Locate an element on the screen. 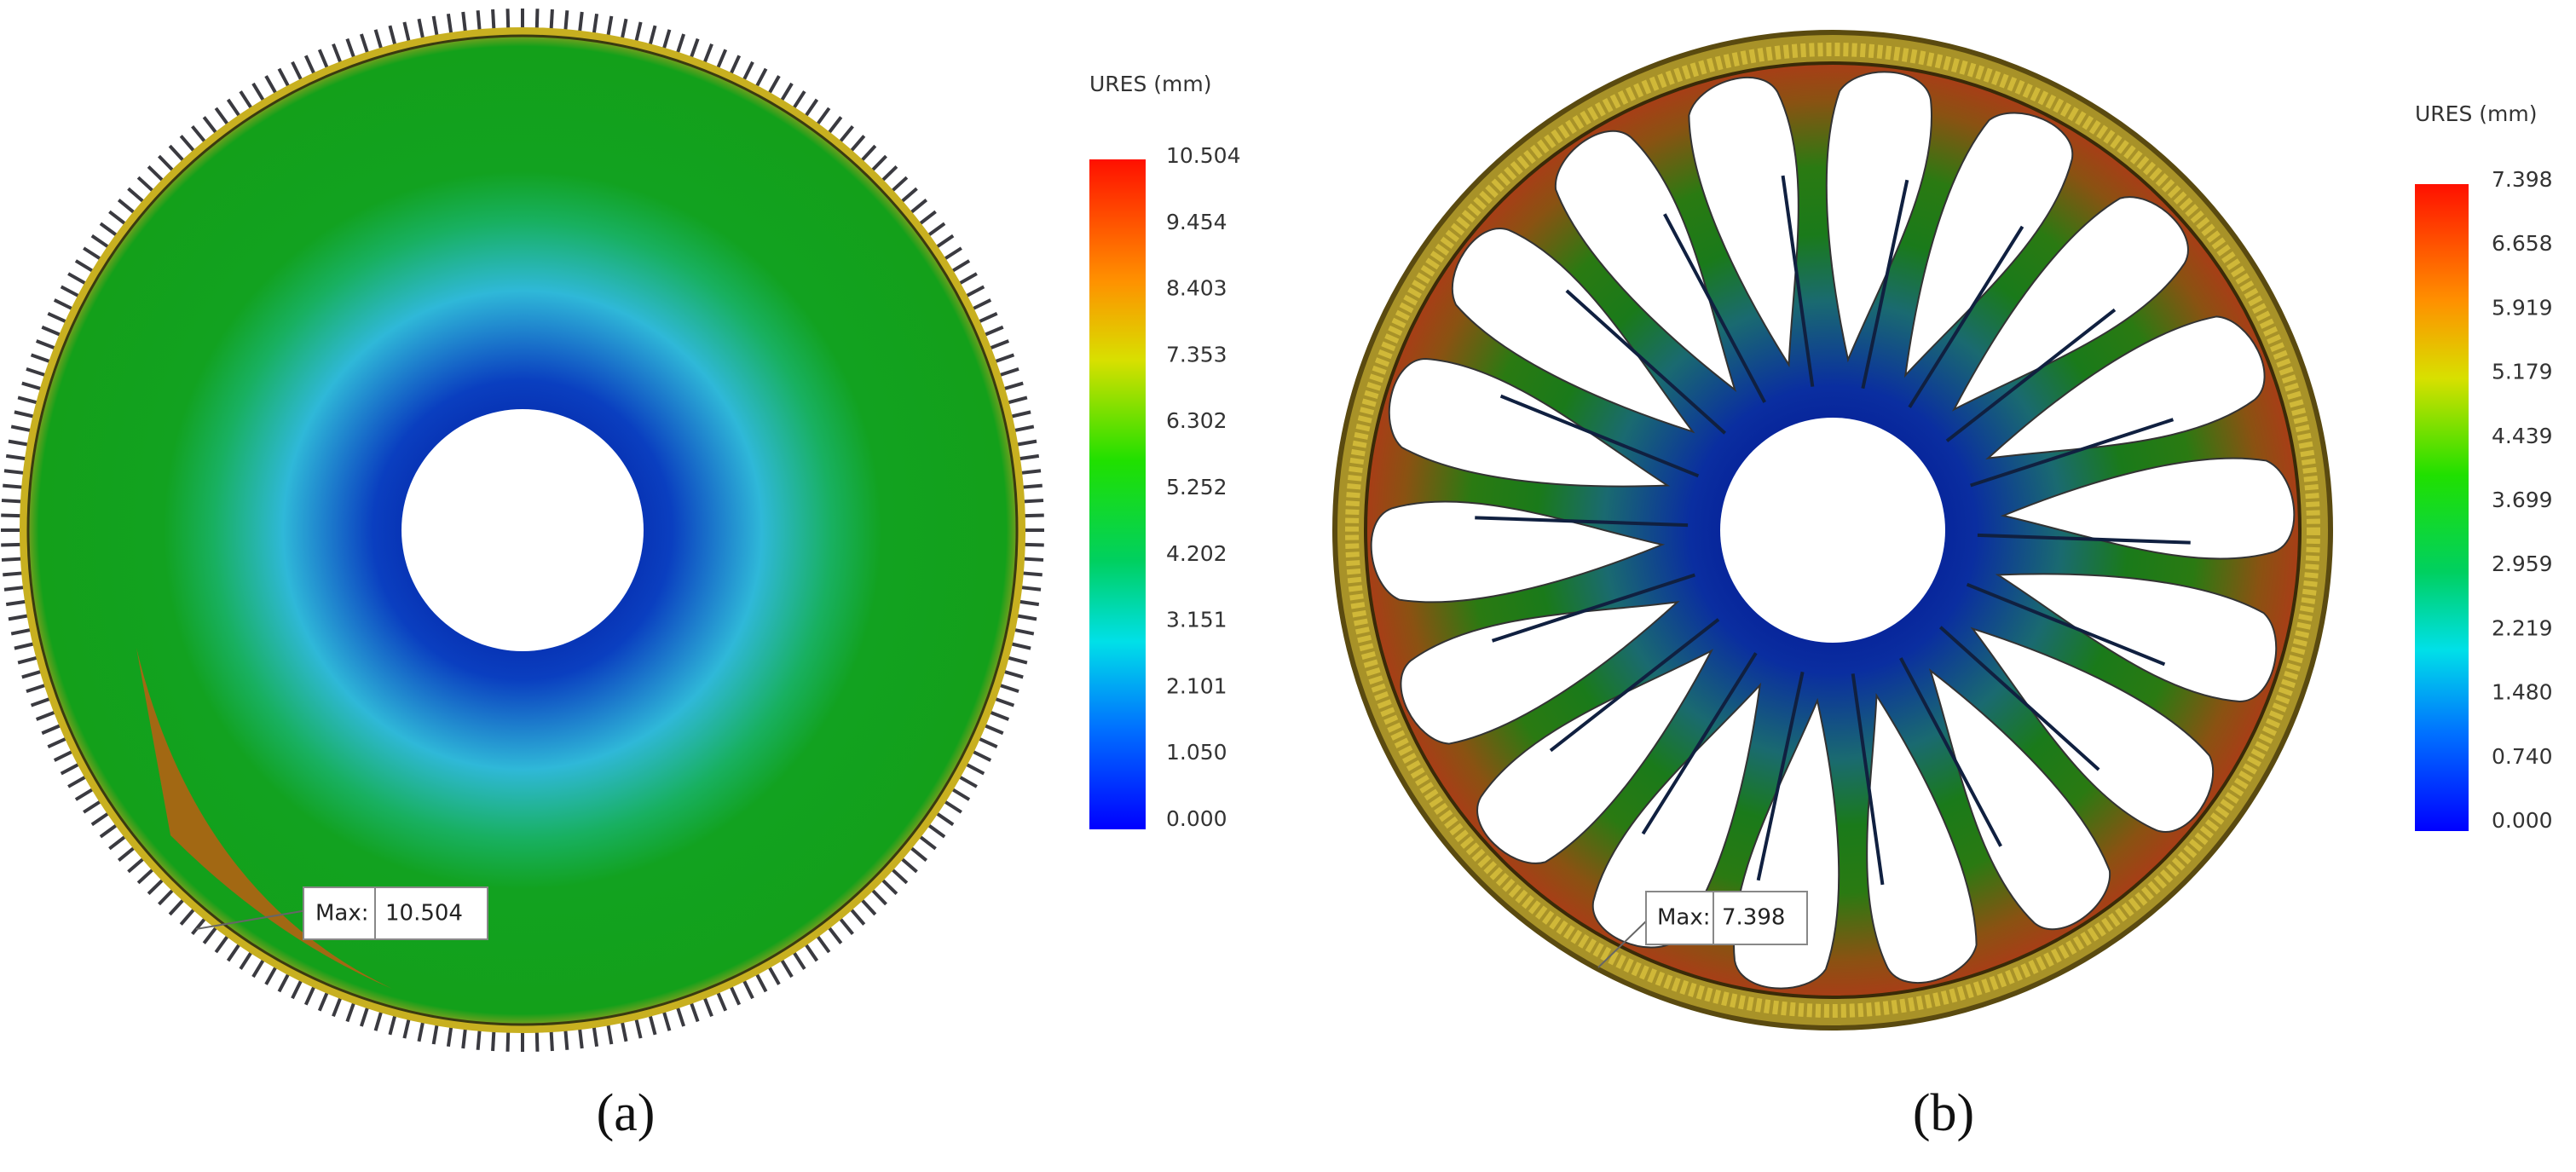 The height and width of the screenshot is (1172, 2576). tick-label: 6.302 is located at coordinates (1196, 420).